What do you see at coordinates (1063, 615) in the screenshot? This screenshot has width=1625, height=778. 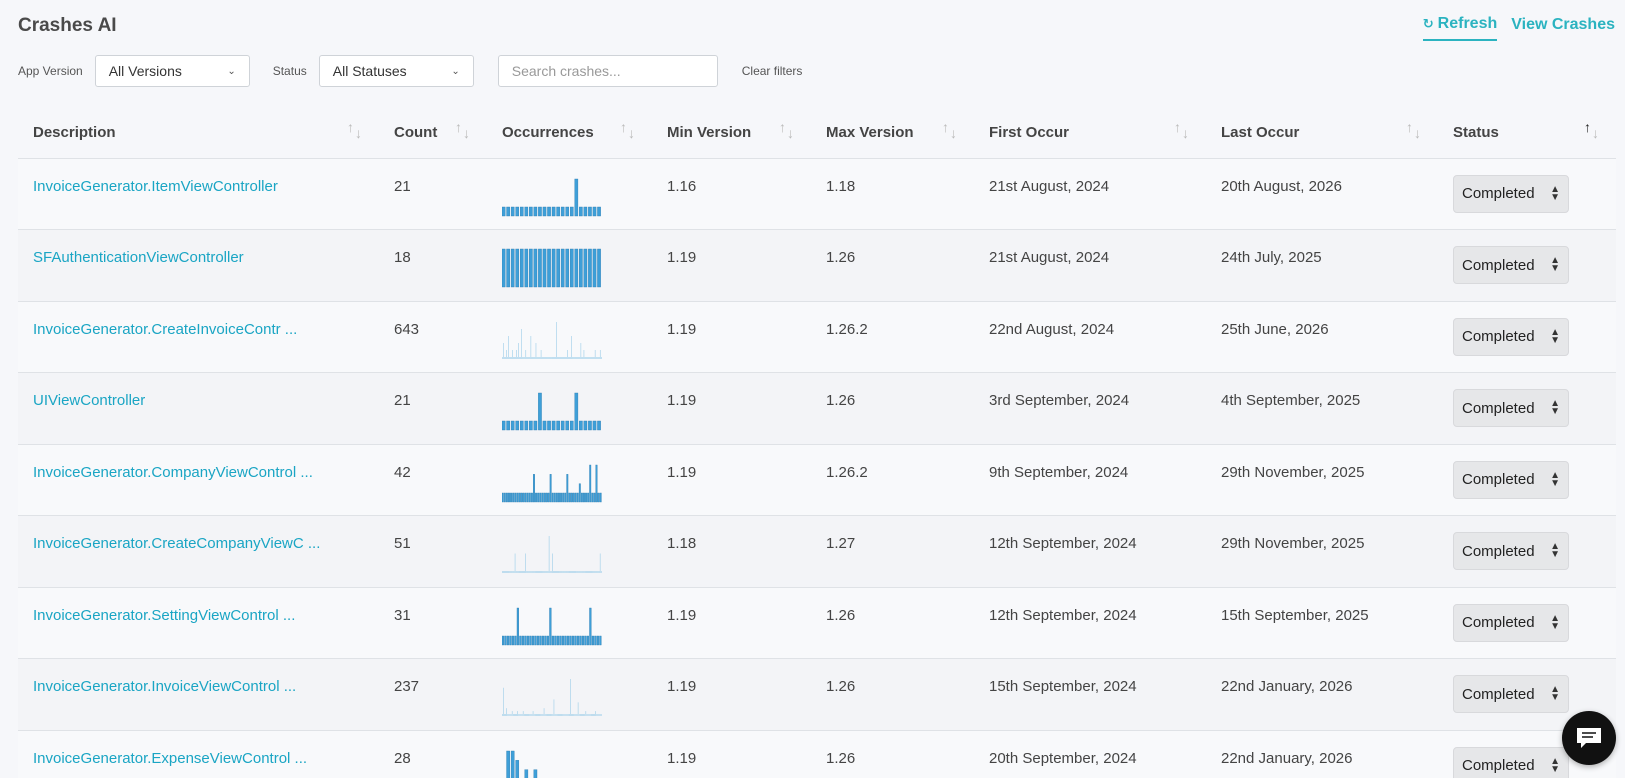 I see `cell-first-occur: 12th September, 2024` at bounding box center [1063, 615].